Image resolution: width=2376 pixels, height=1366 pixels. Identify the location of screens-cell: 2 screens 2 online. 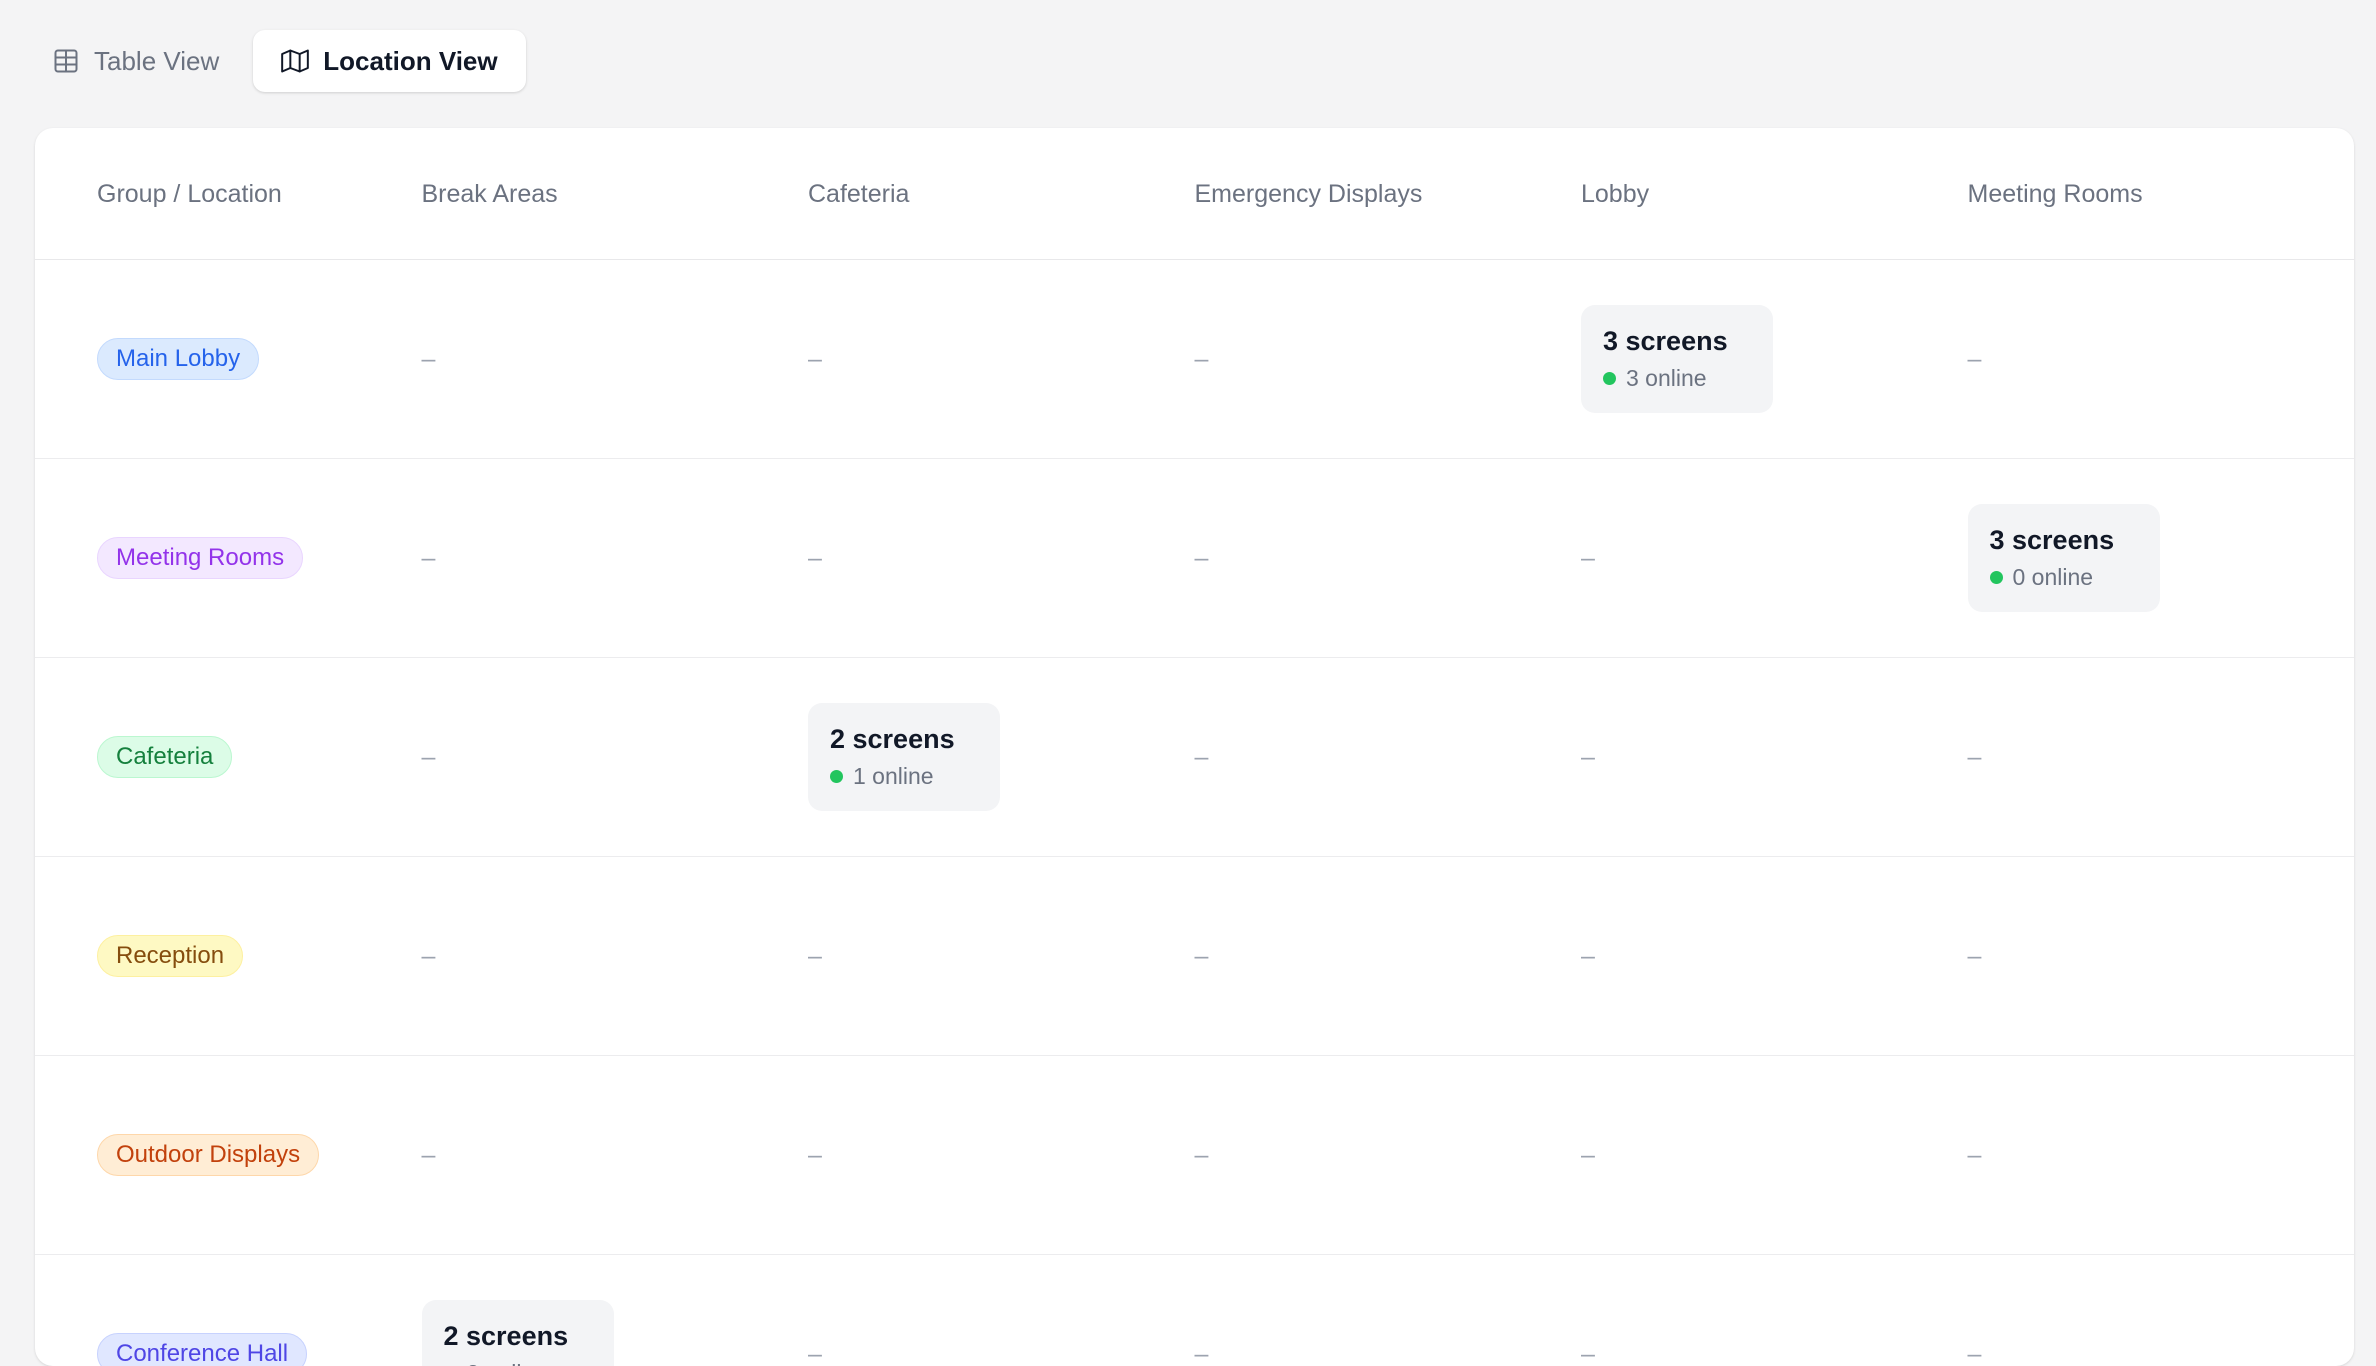
(614, 1310).